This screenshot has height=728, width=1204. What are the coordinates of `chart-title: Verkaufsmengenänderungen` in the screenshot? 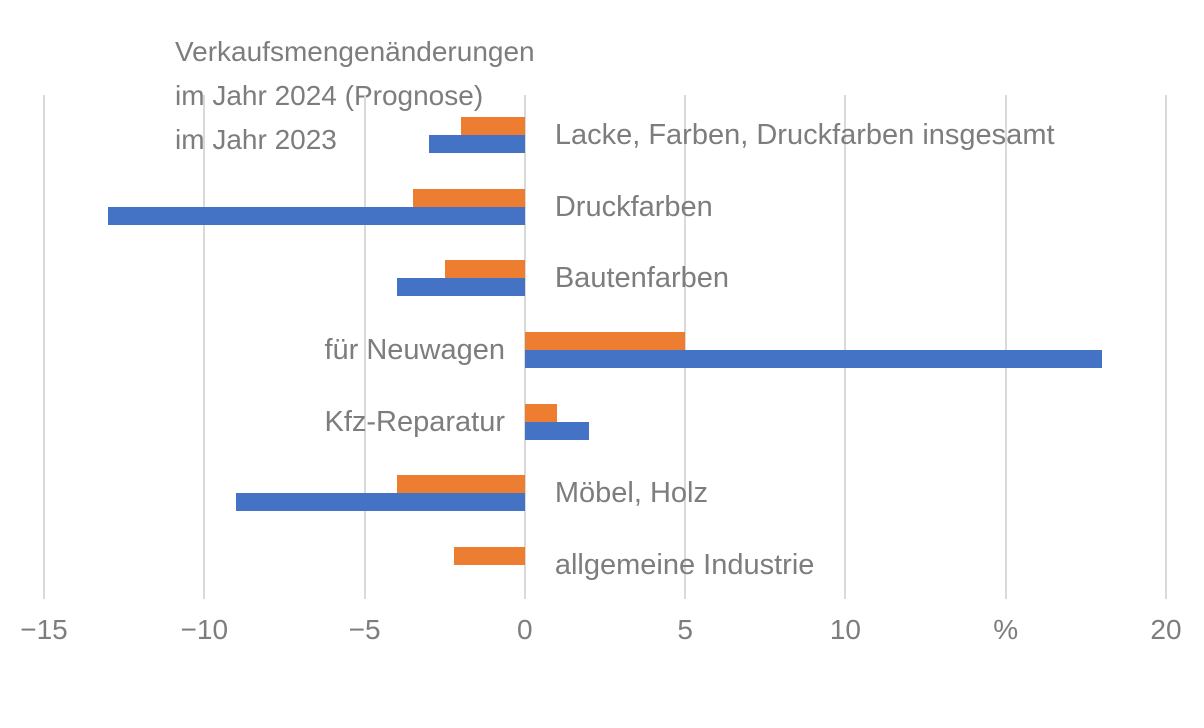 It's located at (355, 51).